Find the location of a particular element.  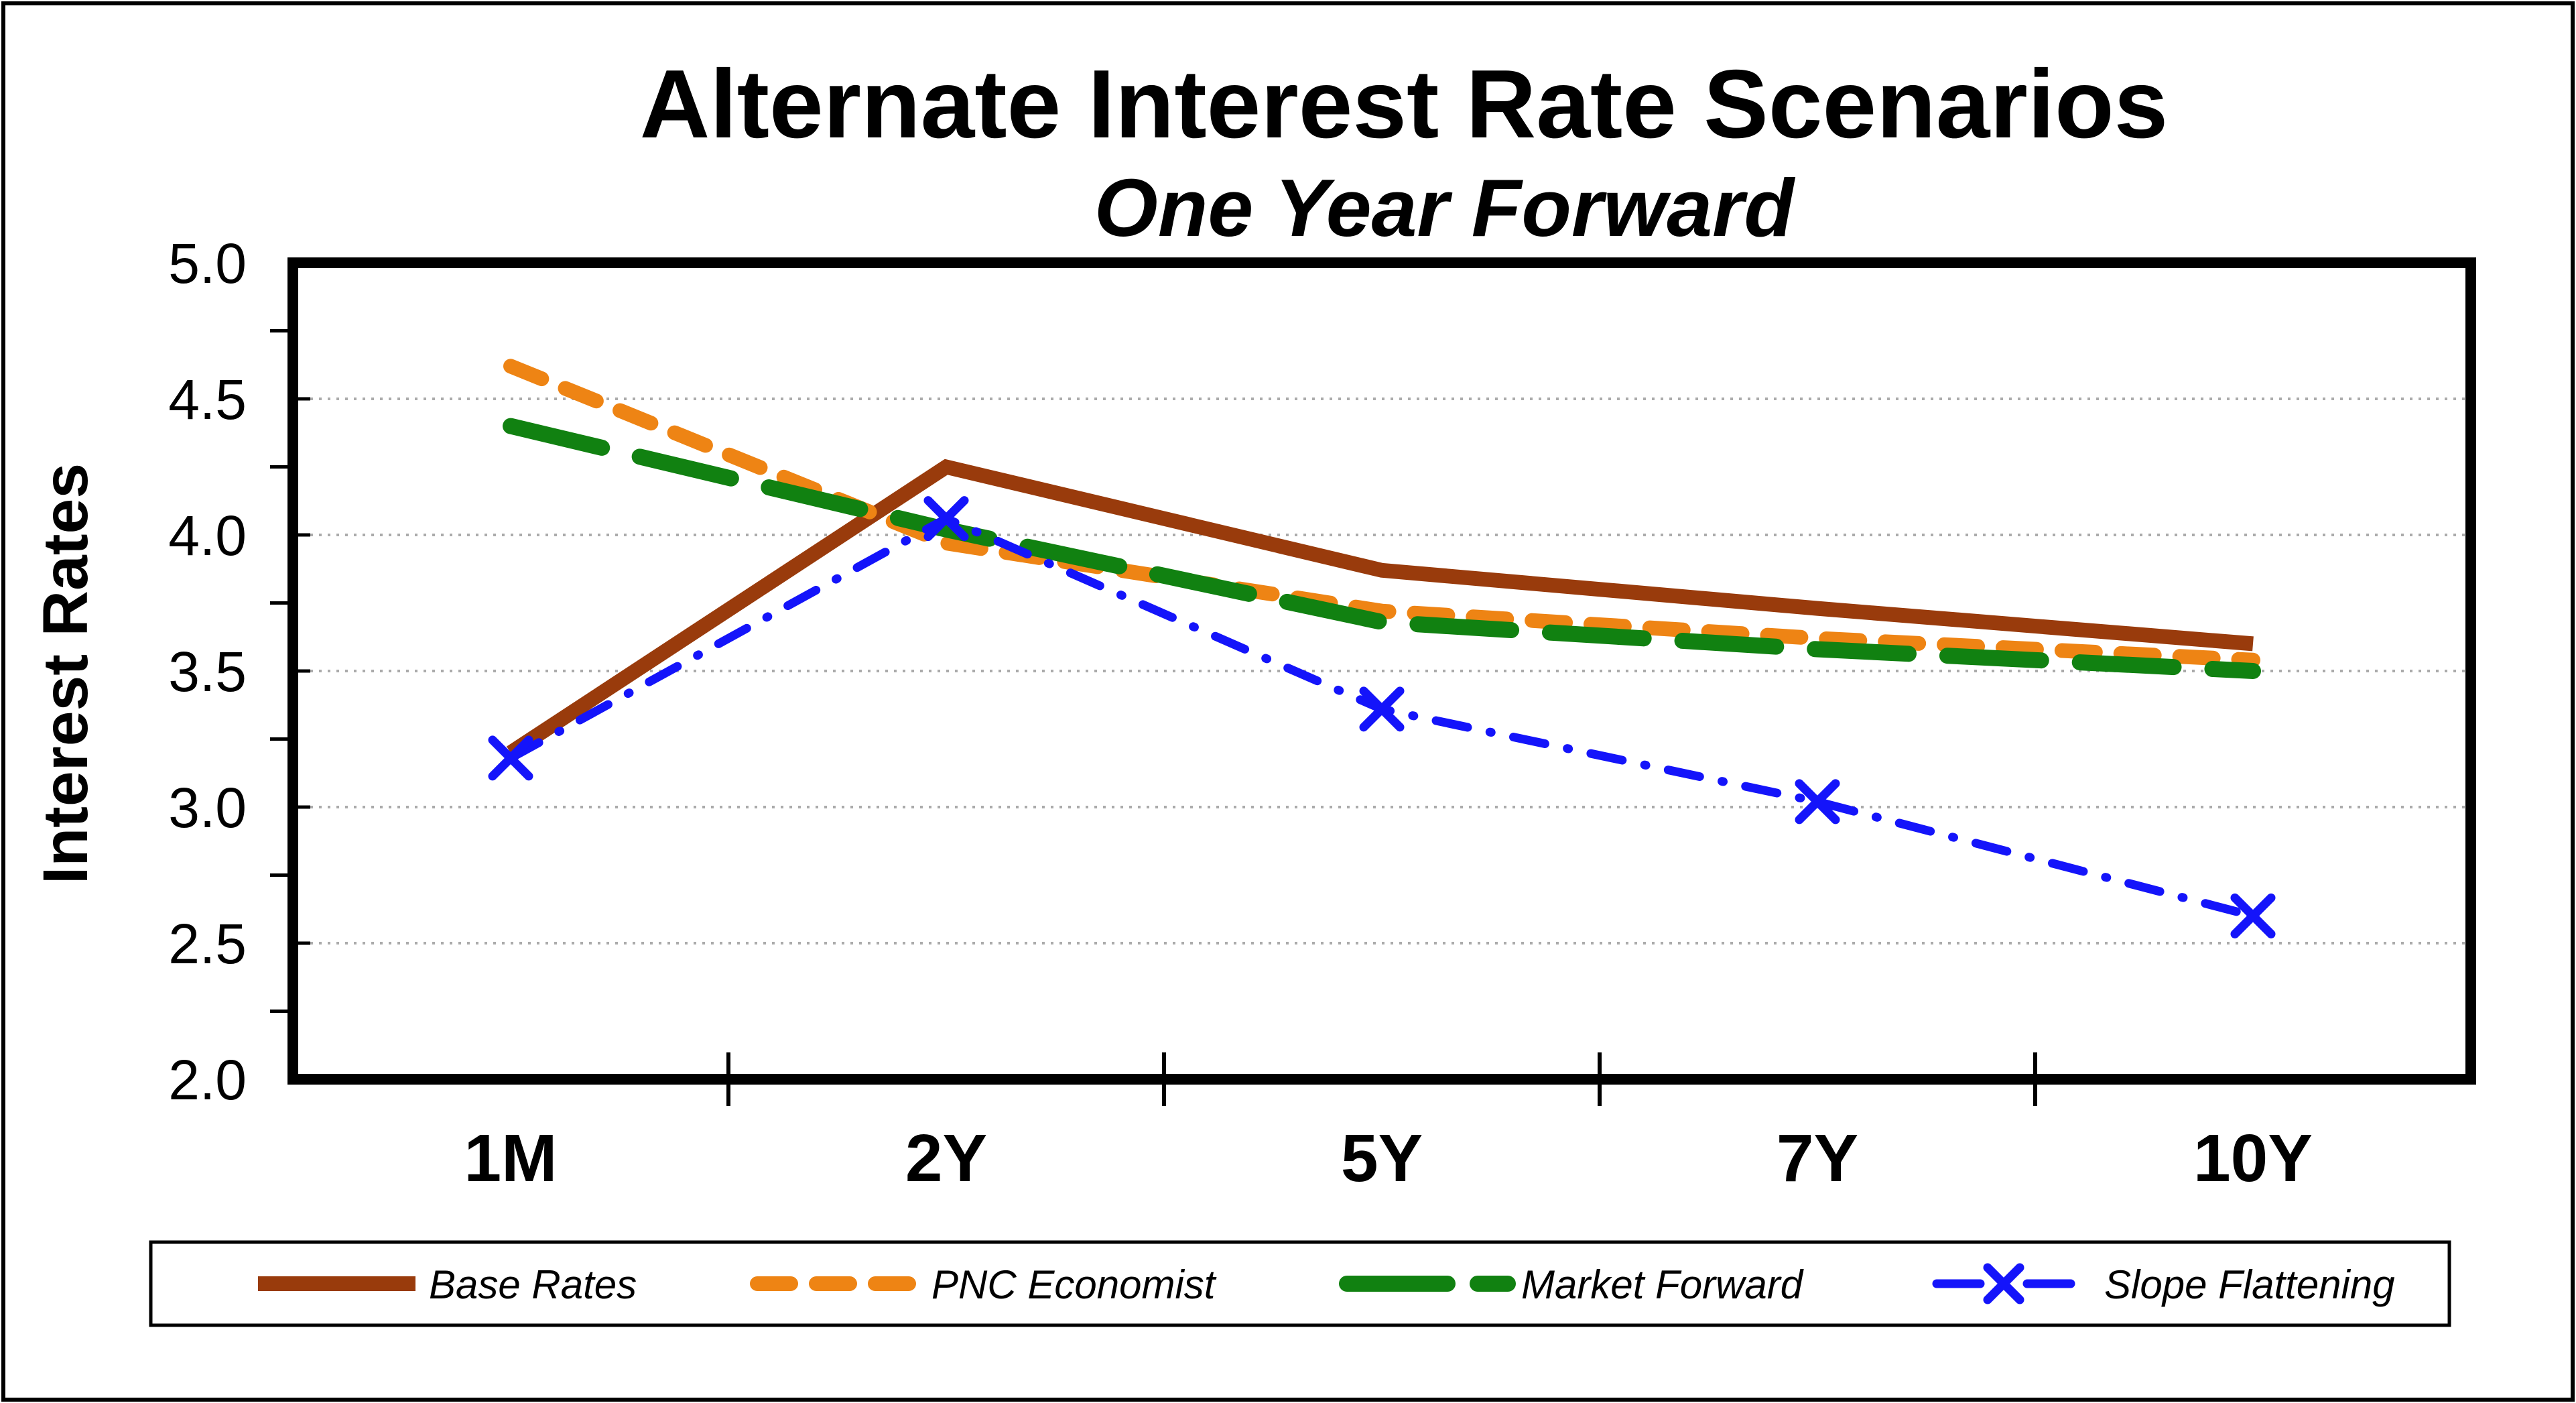

y-axis-labels: 5.0 4.5 4.0 3.5 3.0 2.5 2.0 is located at coordinates (207, 671).